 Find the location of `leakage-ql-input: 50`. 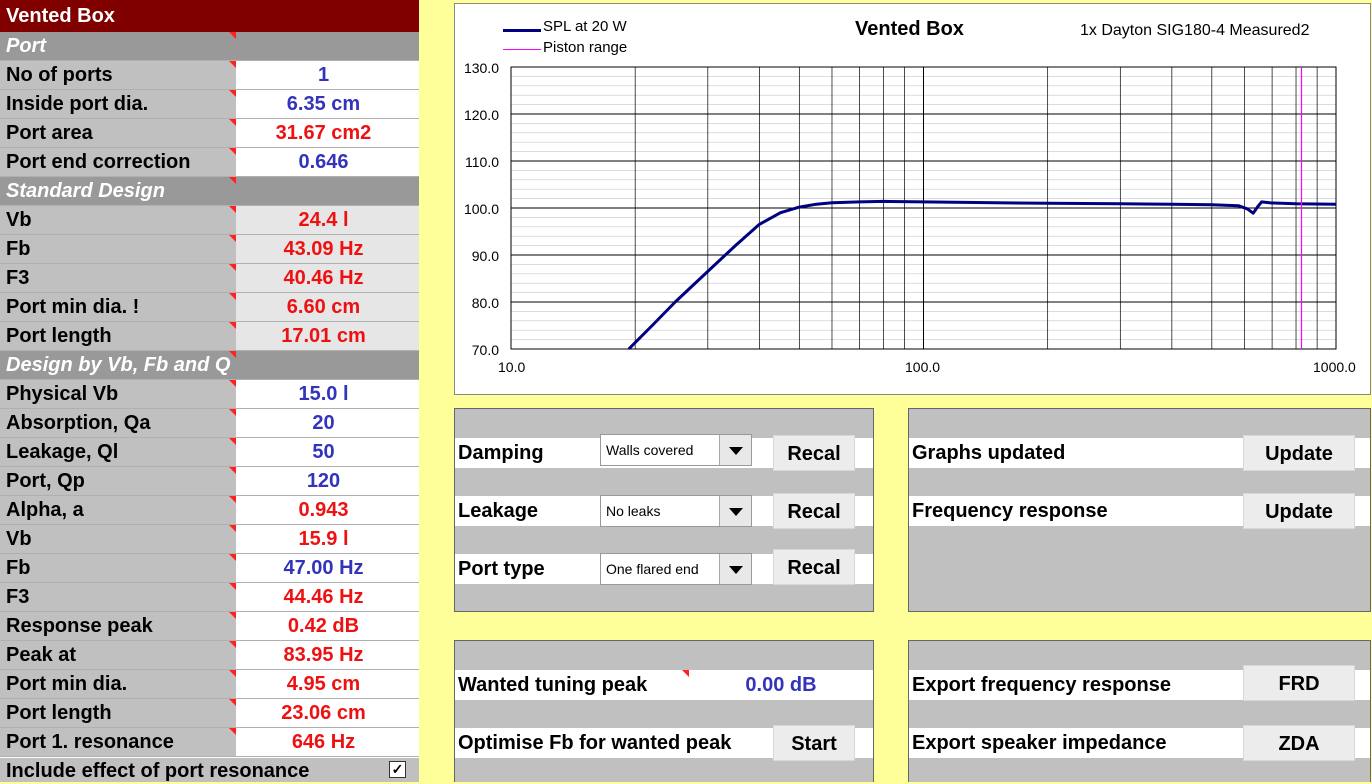

leakage-ql-input: 50 is located at coordinates (327, 452).